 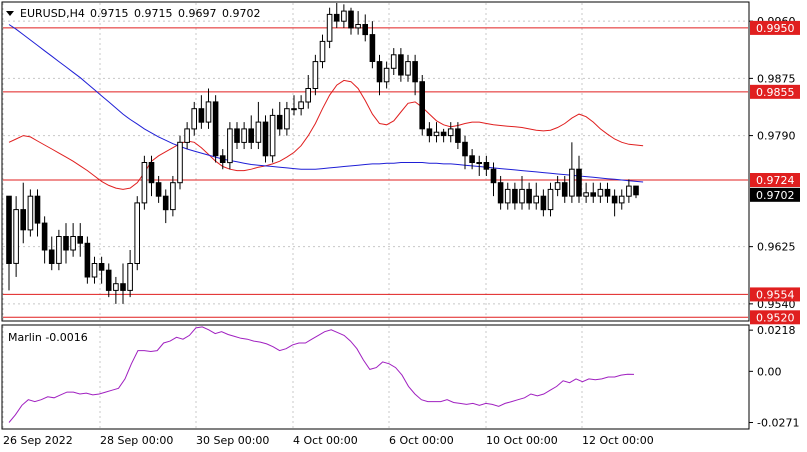 What do you see at coordinates (48, 337) in the screenshot?
I see `marlin-title: Marlin -0.0016` at bounding box center [48, 337].